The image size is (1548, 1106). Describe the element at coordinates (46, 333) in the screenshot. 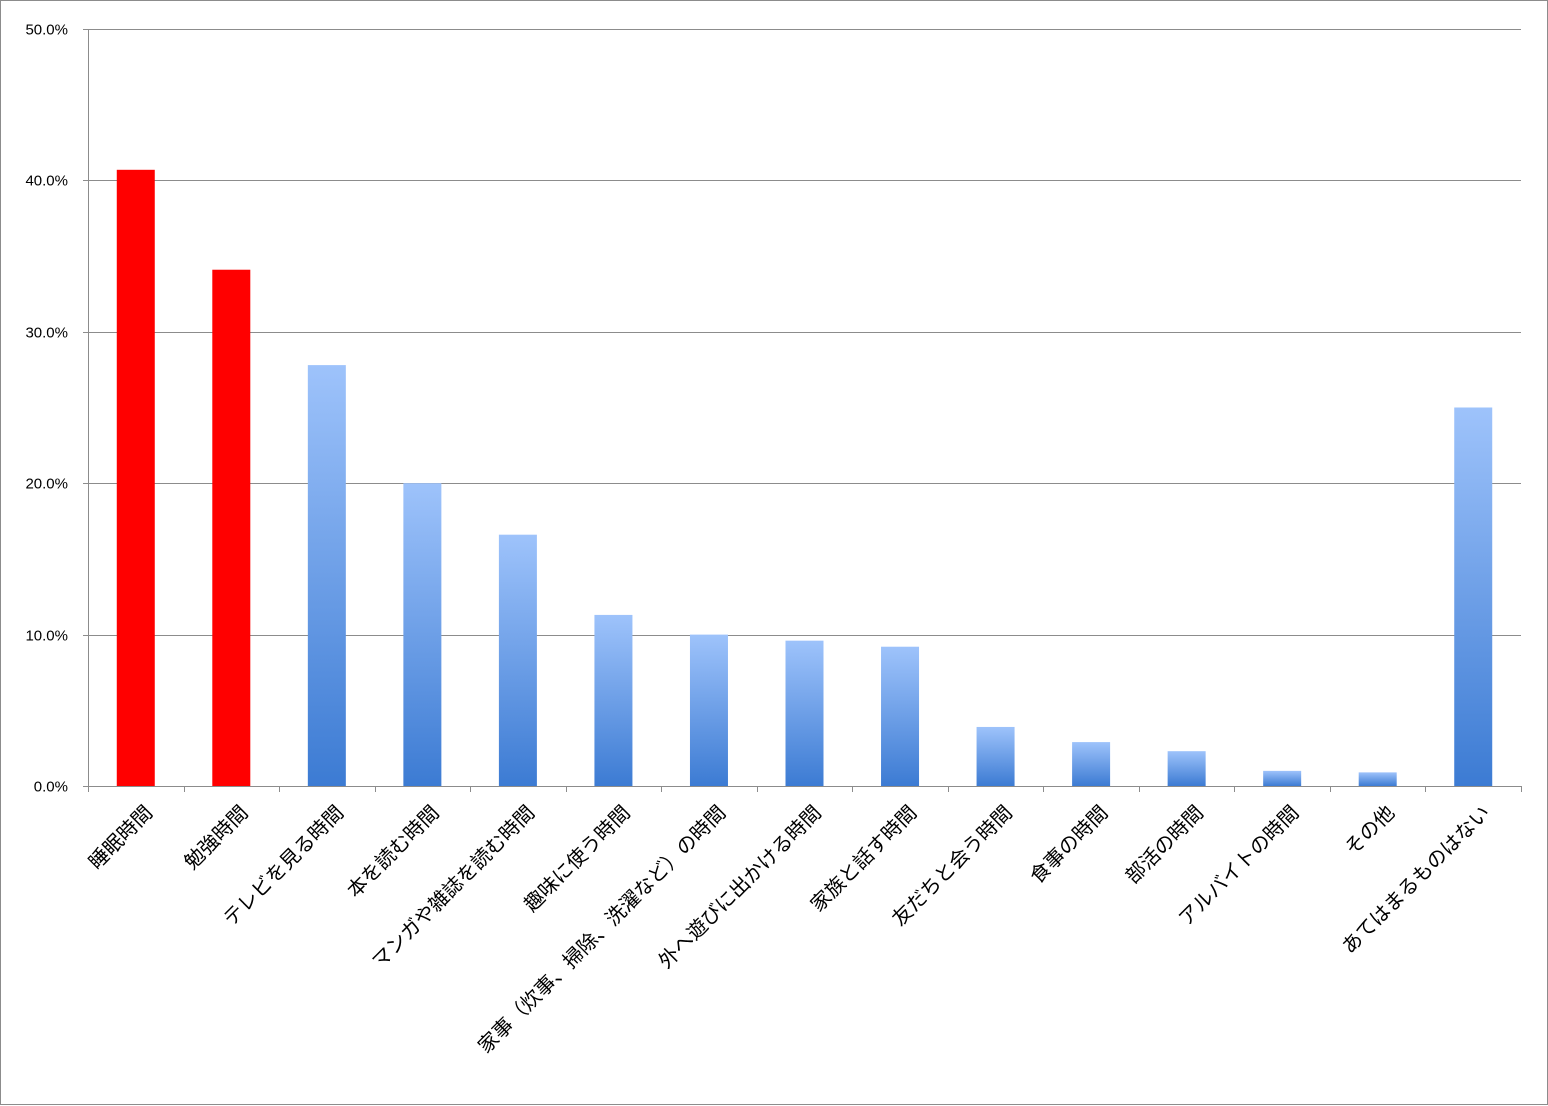

I see `y-tick-label: 30.0%` at that location.